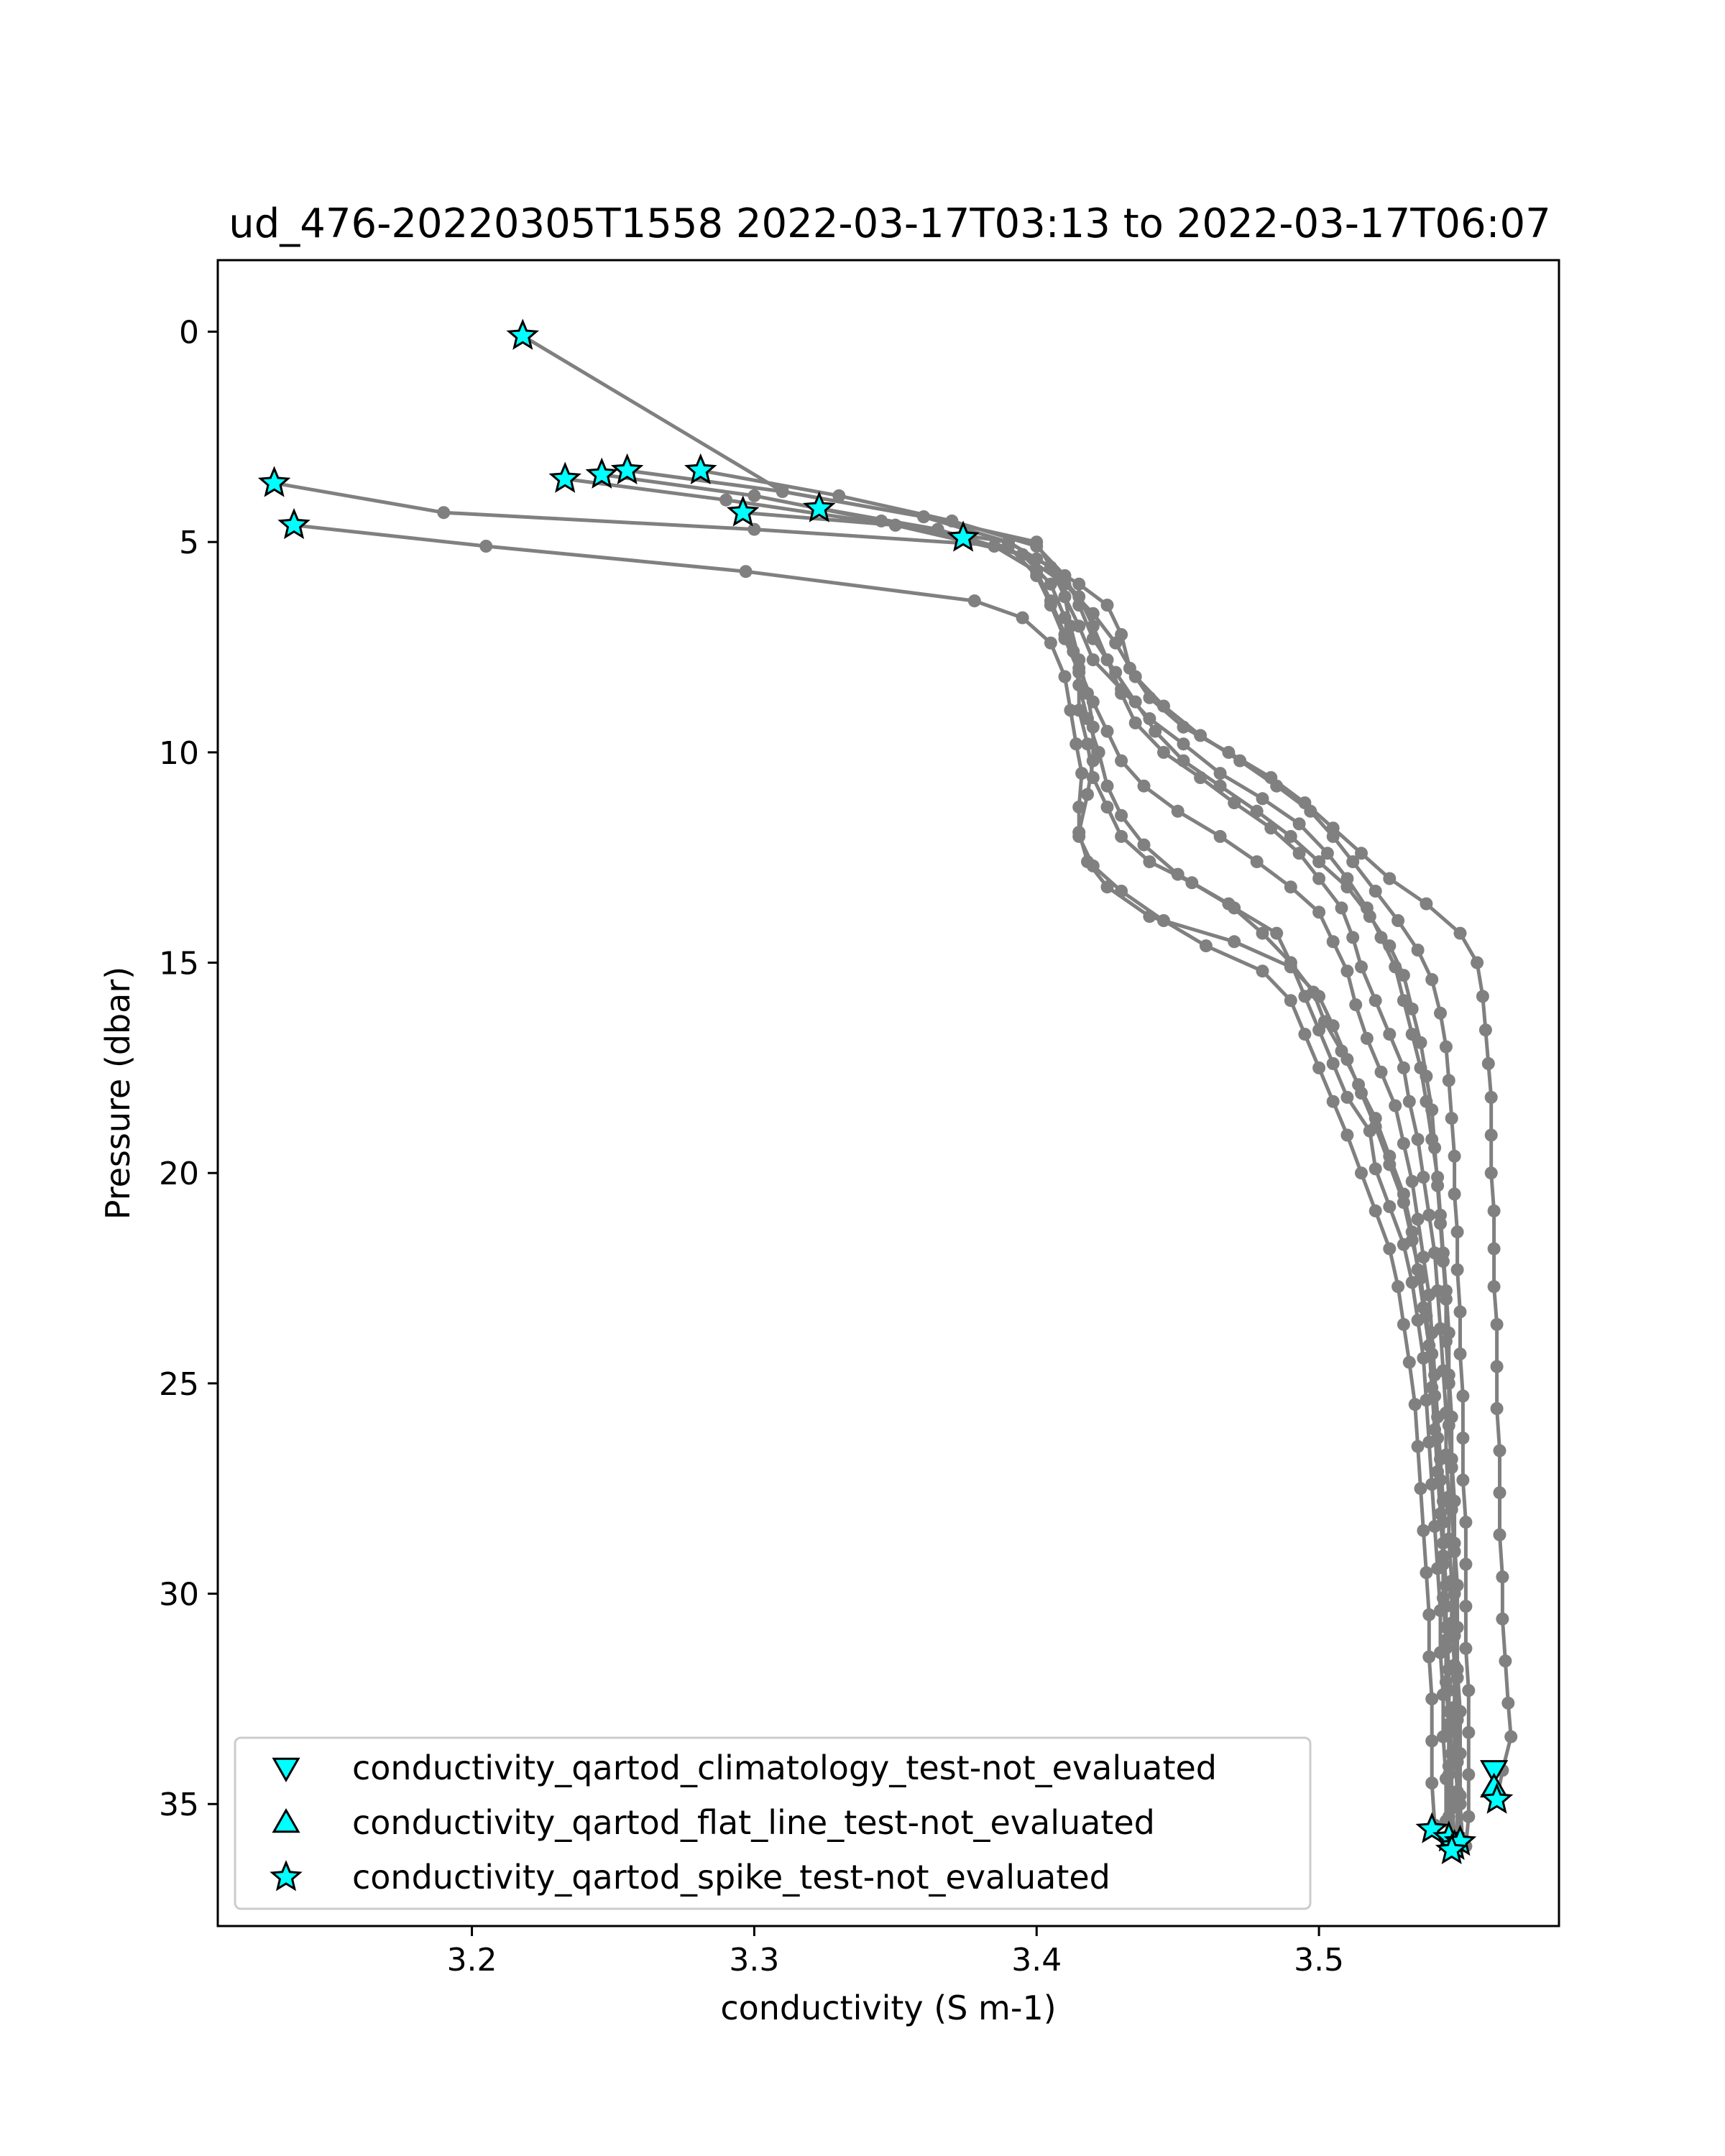 This screenshot has width=1725, height=2156. Describe the element at coordinates (1494, 1772) in the screenshot. I see `climatology-flag-marker` at that location.